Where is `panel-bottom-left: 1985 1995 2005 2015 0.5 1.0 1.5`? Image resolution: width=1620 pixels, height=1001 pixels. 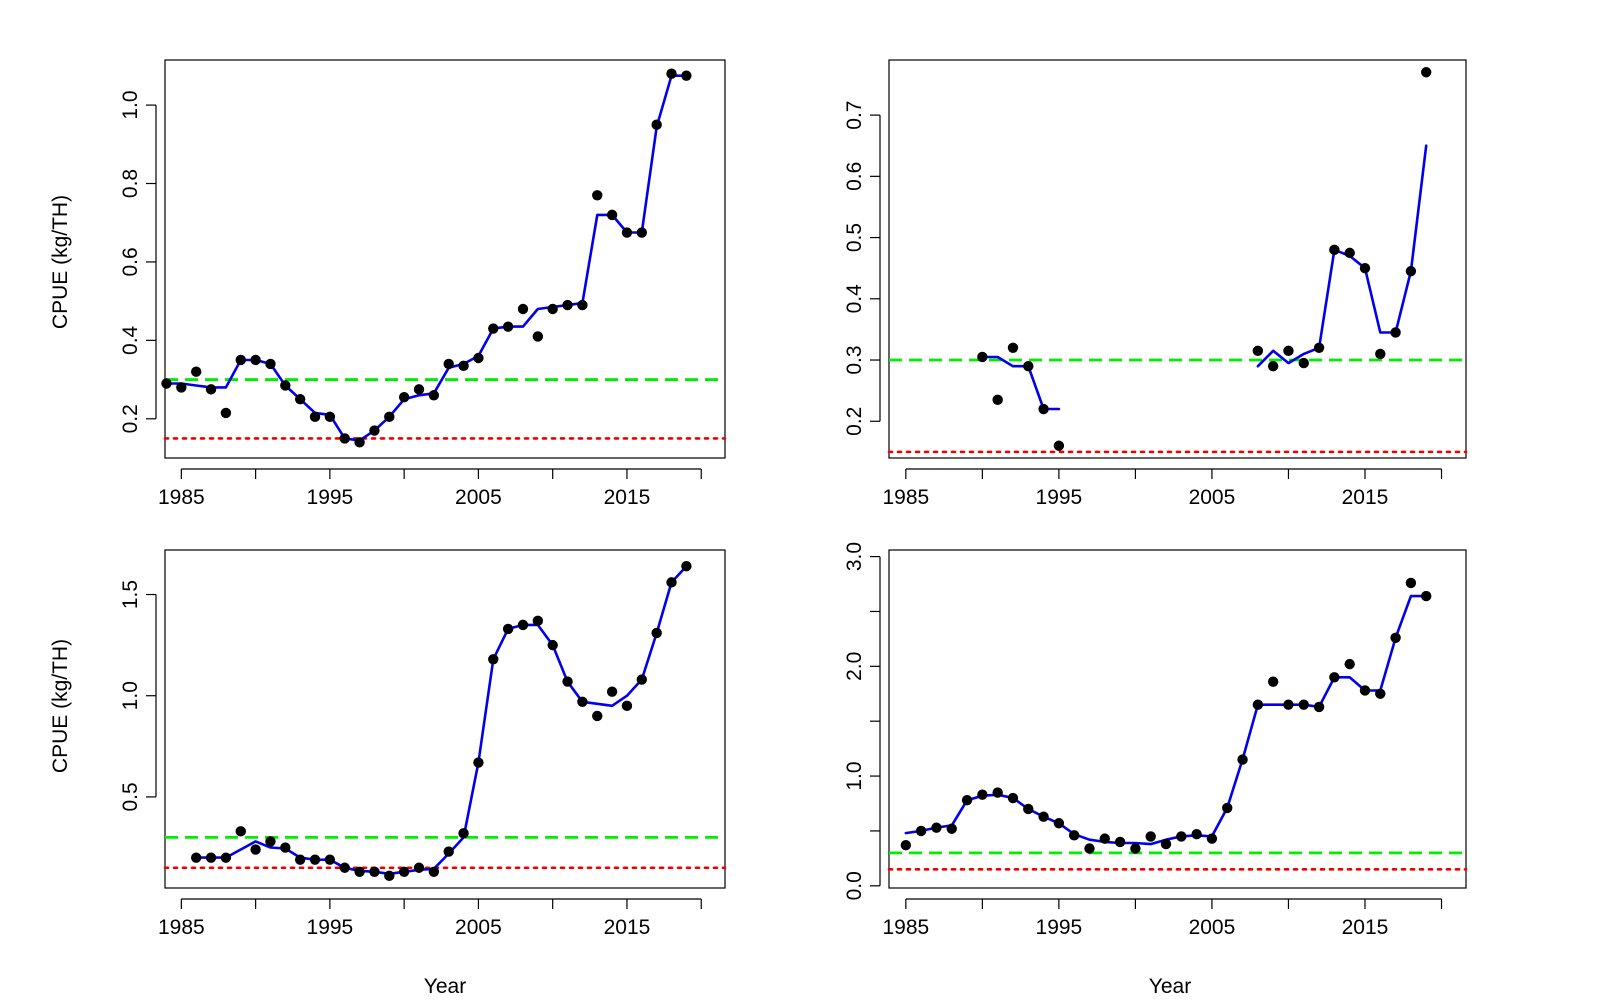
panel-bottom-left: 1985 1995 2005 2015 0.5 1.0 1.5 is located at coordinates (423, 744).